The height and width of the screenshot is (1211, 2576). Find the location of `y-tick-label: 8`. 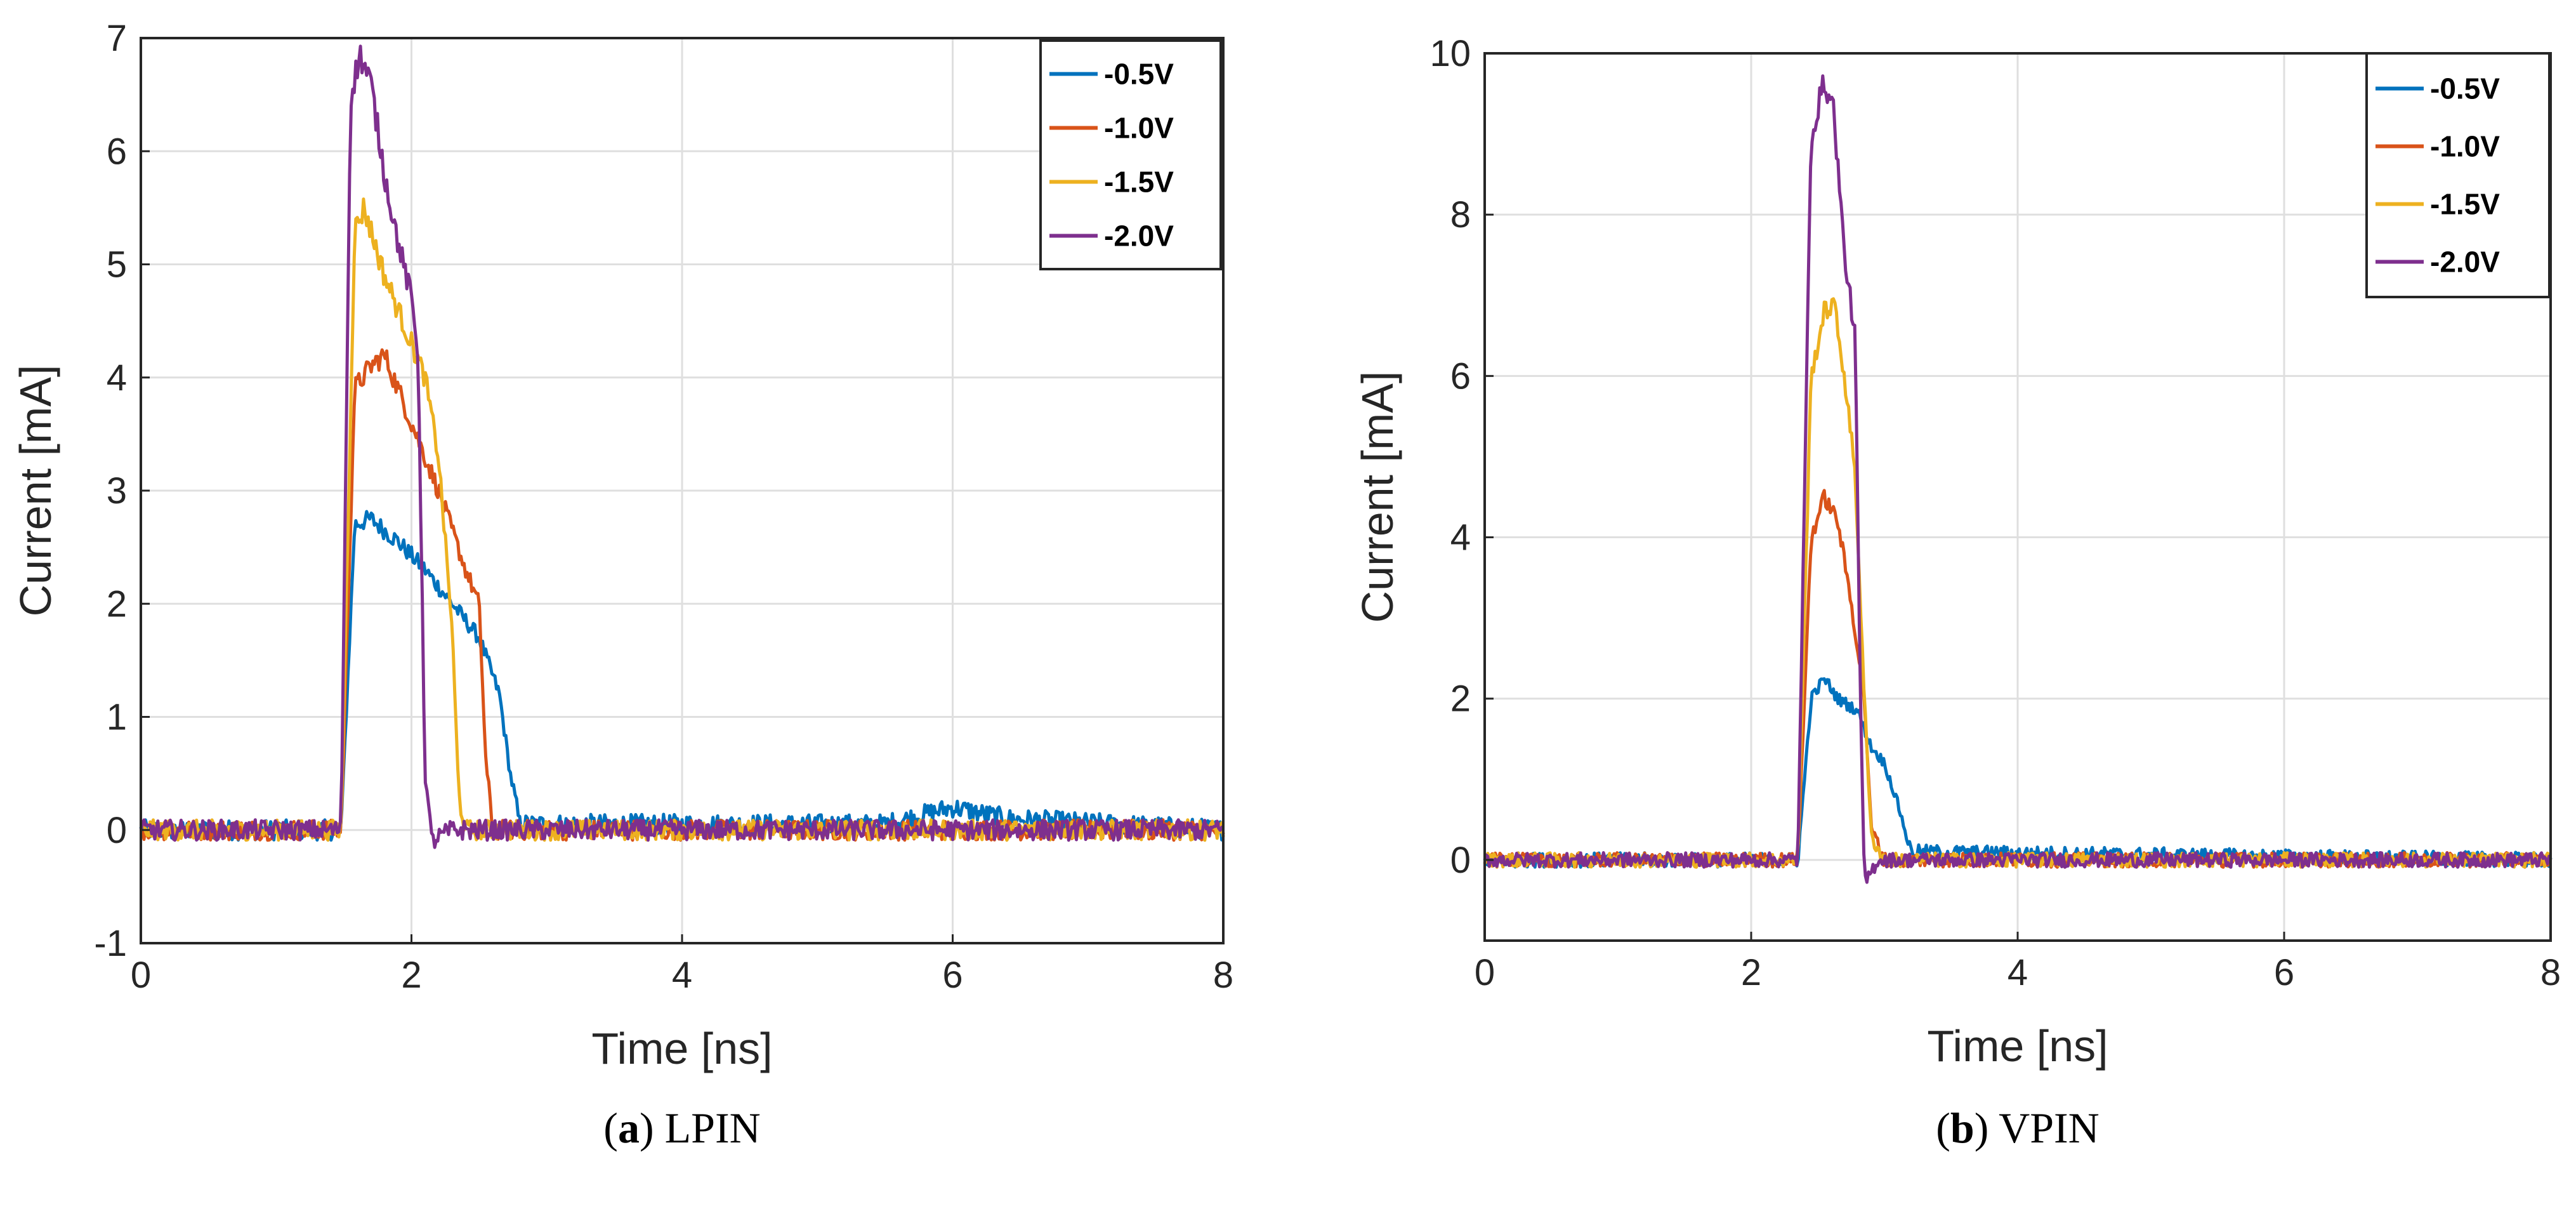

y-tick-label: 8 is located at coordinates (1460, 214).